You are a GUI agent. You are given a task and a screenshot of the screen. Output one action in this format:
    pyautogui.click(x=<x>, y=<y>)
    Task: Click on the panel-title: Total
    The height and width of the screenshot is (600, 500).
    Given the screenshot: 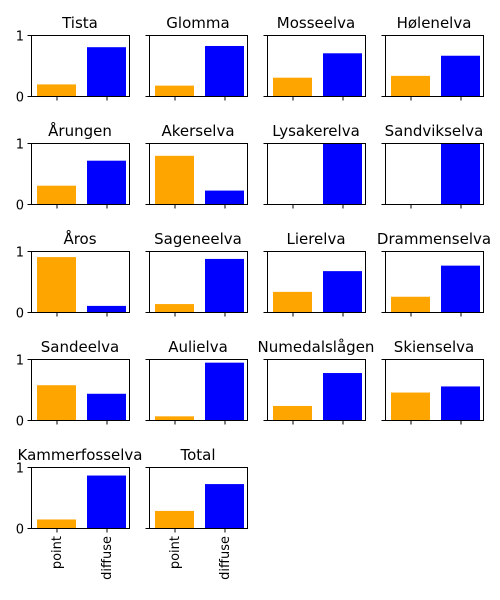 What is the action you would take?
    pyautogui.click(x=197, y=455)
    